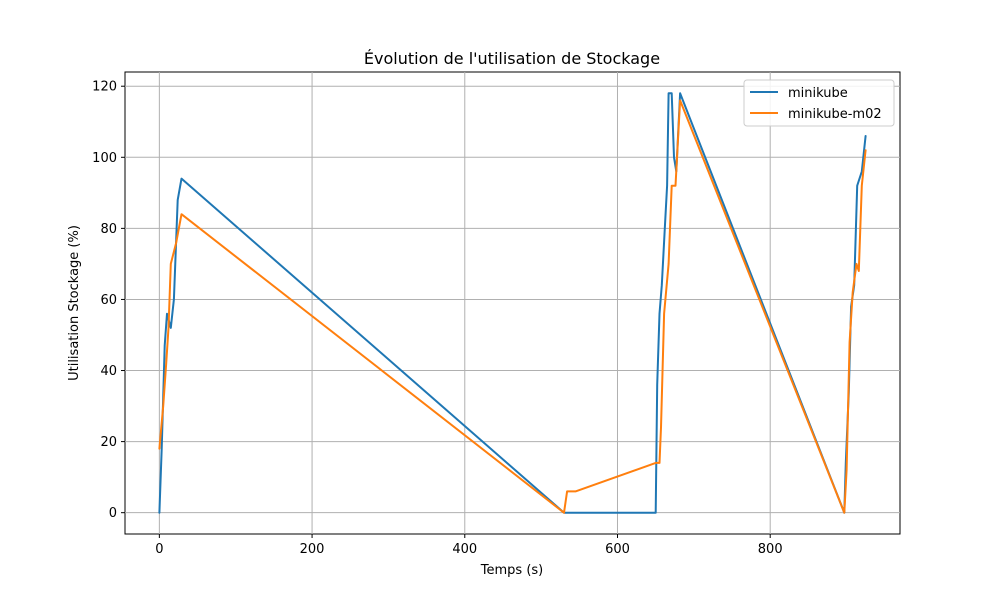  I want to click on x-tick-label: 600, so click(617, 549).